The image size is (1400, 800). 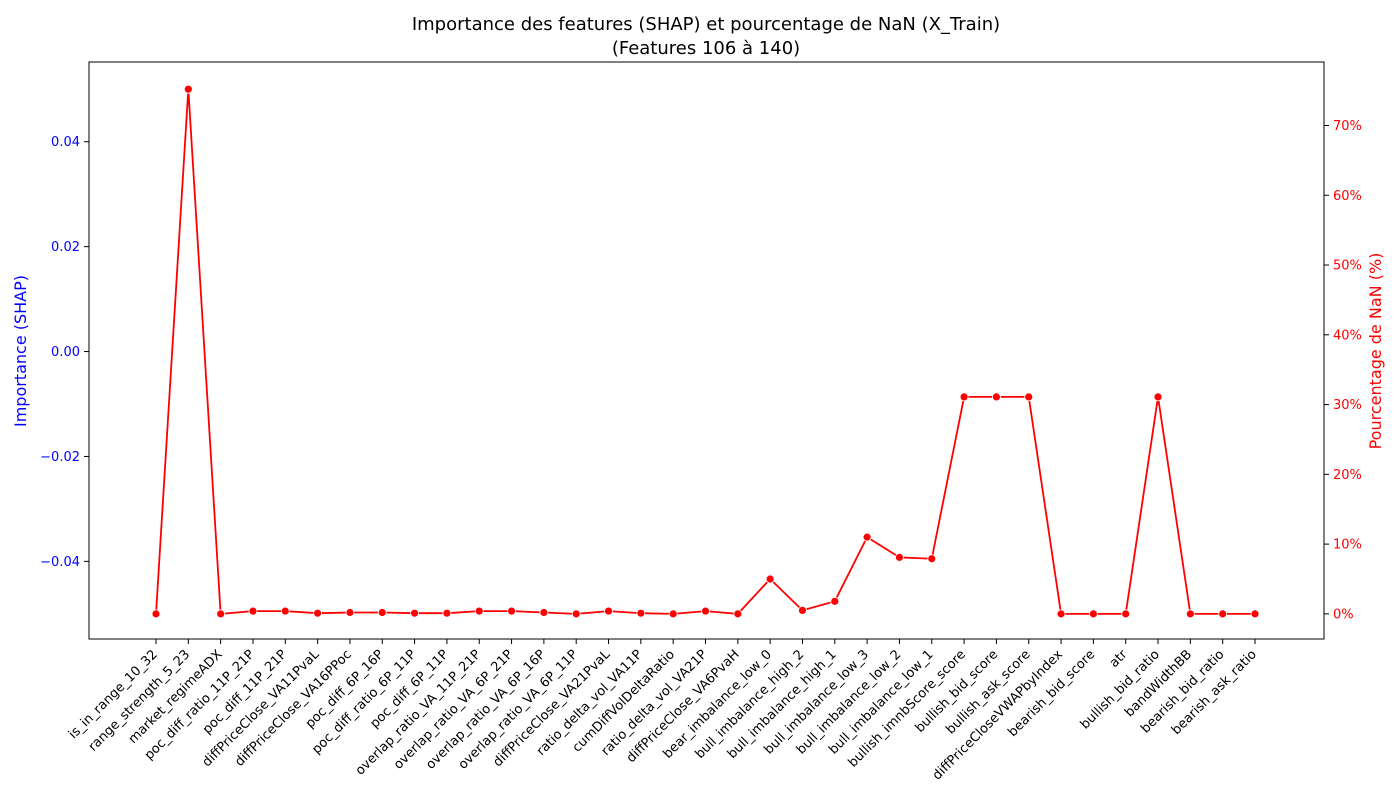 I want to click on right-tick-label: 10%, so click(x=1347, y=545).